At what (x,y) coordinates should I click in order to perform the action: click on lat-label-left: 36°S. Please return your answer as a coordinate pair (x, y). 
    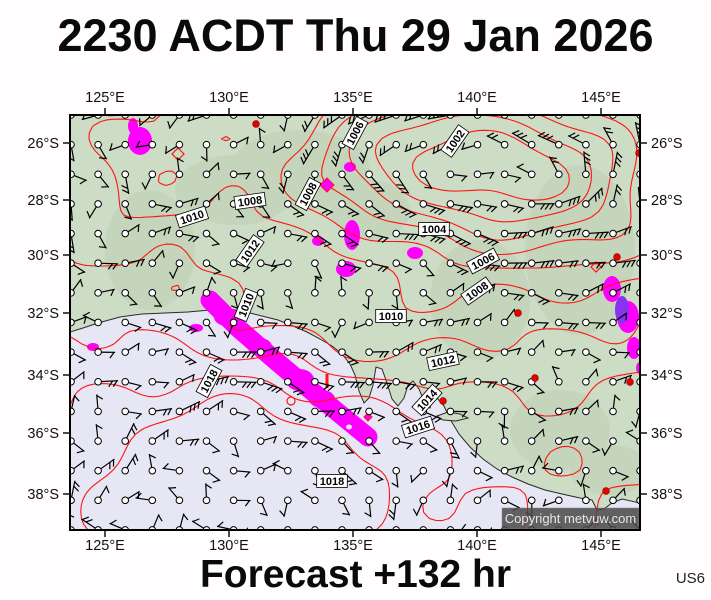
    Looking at the image, I should click on (43, 434).